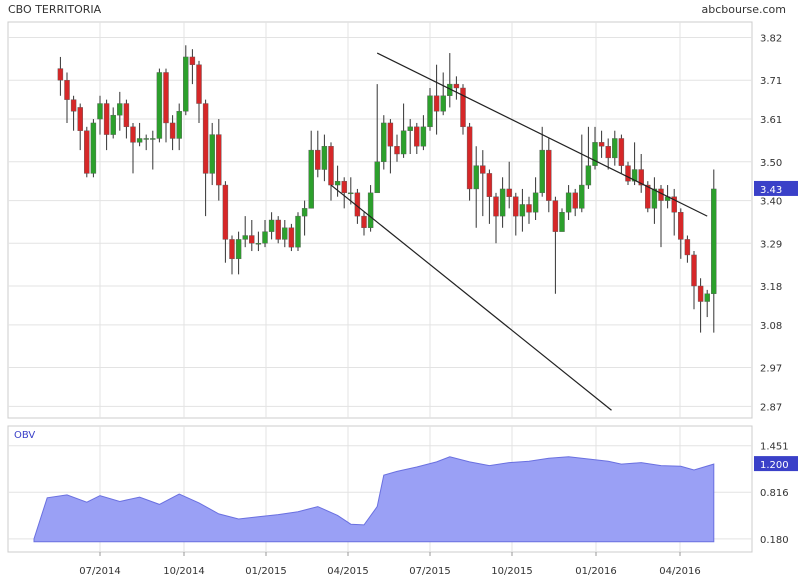 The width and height of the screenshot is (800, 584). I want to click on x-tick-label: 01/2015, so click(266, 571).